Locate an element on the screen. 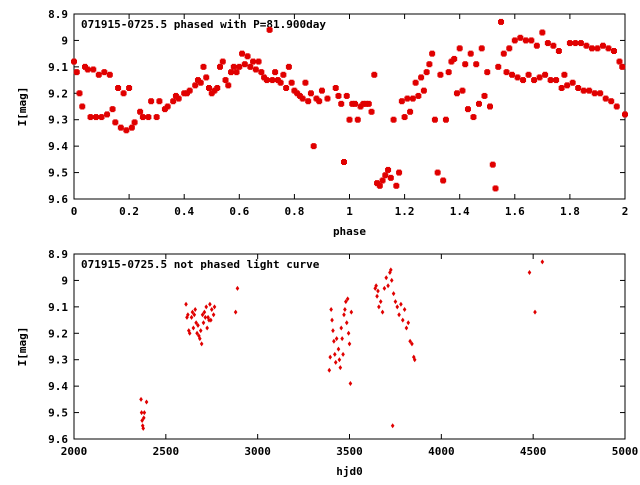  unphased-x-tick-label: 2500 is located at coordinates (166, 451).